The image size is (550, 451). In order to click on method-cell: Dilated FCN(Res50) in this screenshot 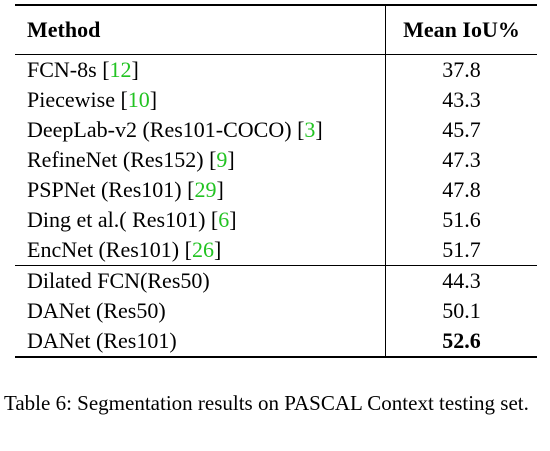, I will do `click(200, 280)`.